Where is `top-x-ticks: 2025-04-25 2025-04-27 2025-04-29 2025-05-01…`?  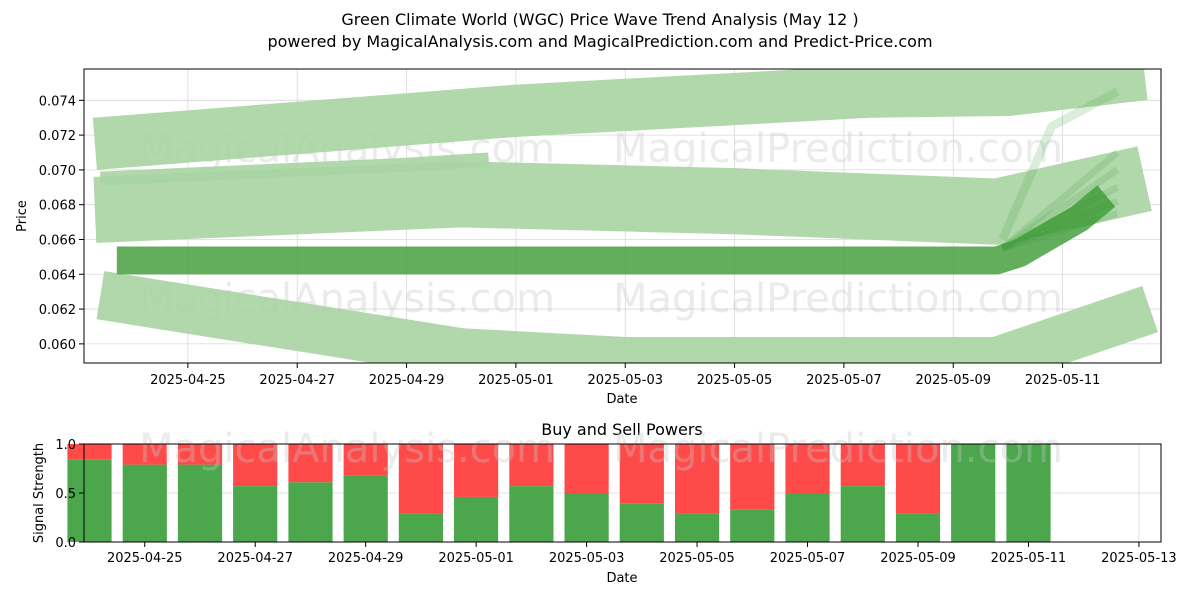 top-x-ticks: 2025-04-25 2025-04-27 2025-04-29 2025-05-01… is located at coordinates (625, 375).